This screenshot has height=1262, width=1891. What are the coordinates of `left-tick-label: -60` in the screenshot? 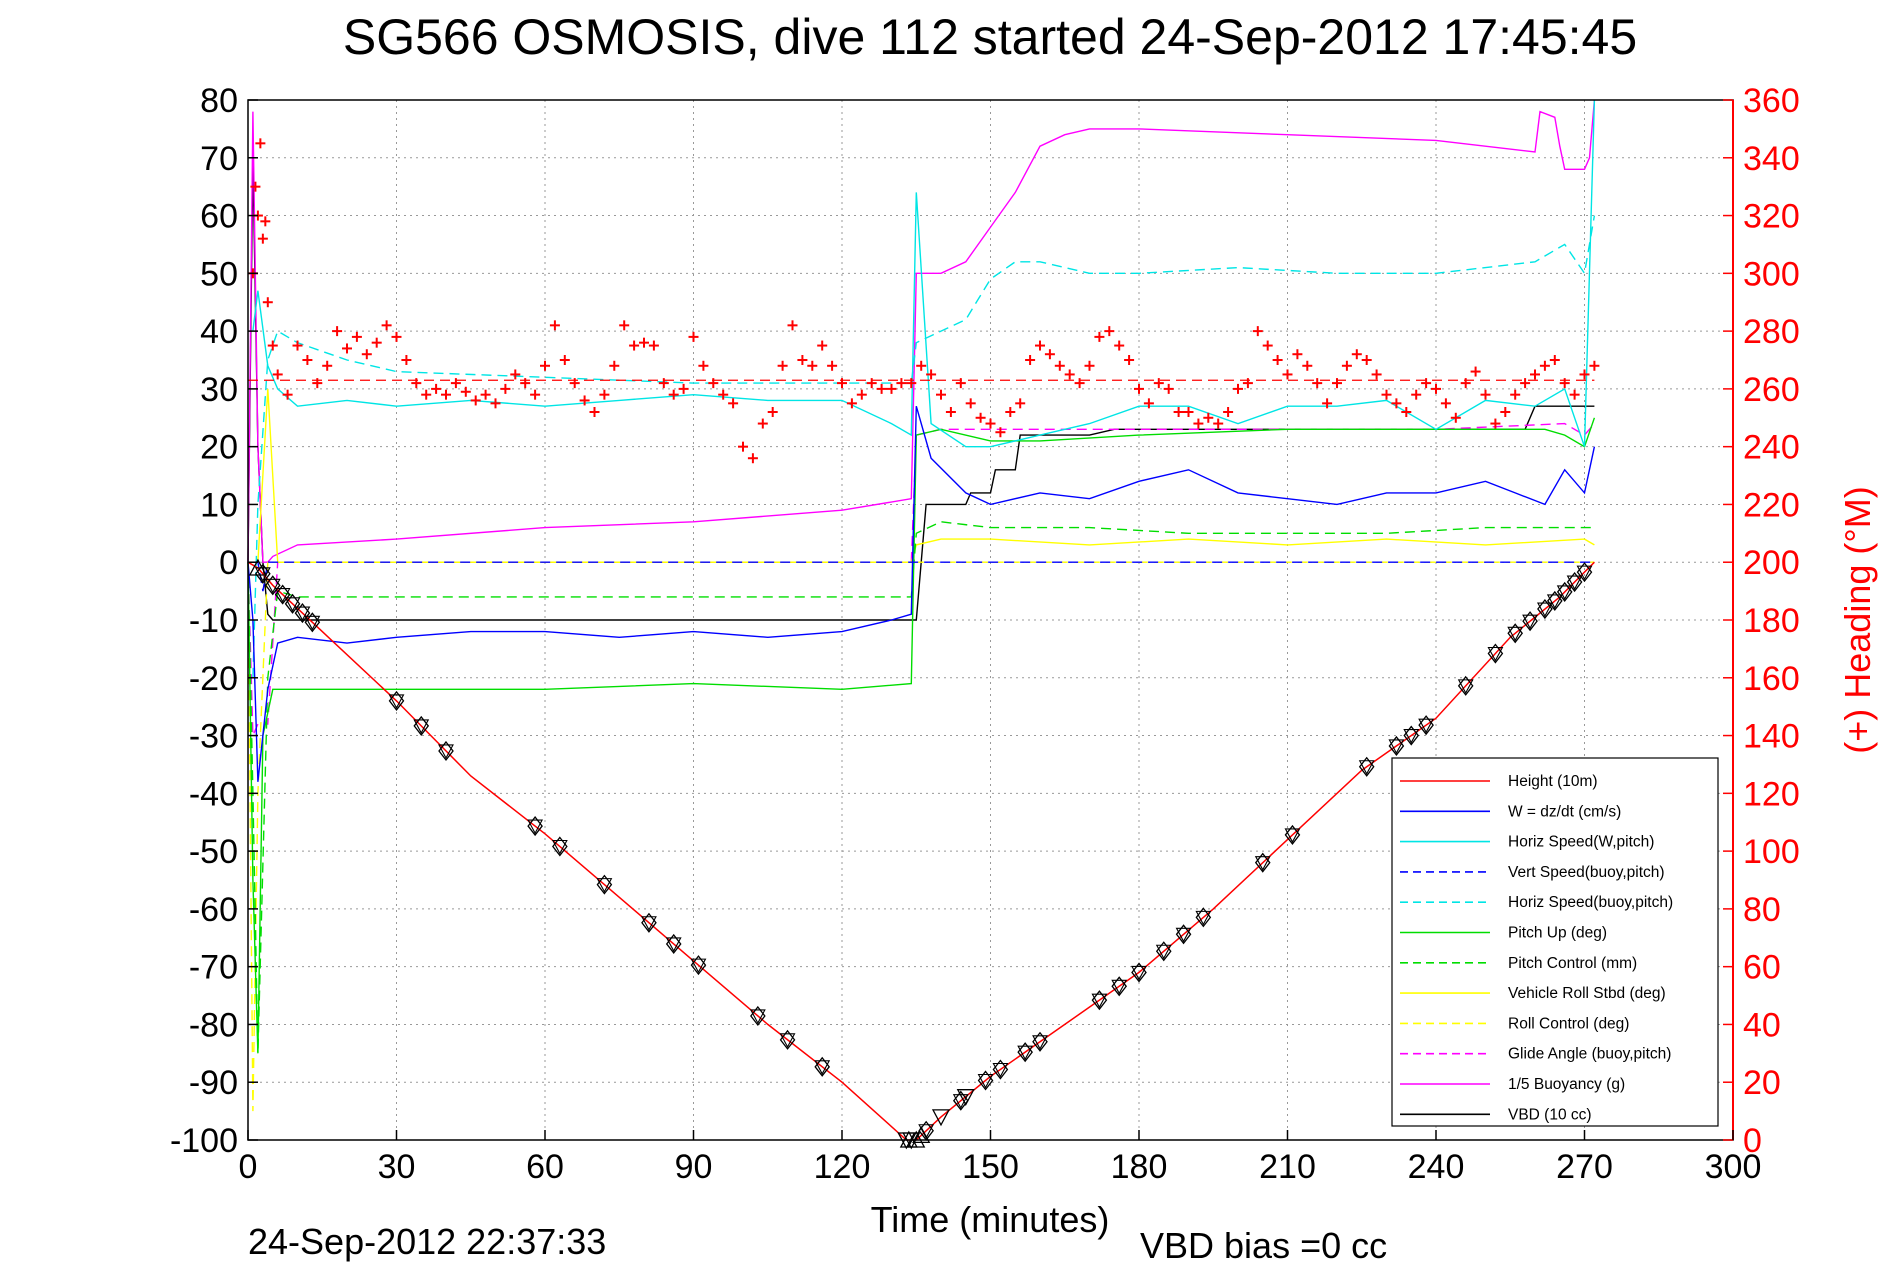 It's located at (213, 910).